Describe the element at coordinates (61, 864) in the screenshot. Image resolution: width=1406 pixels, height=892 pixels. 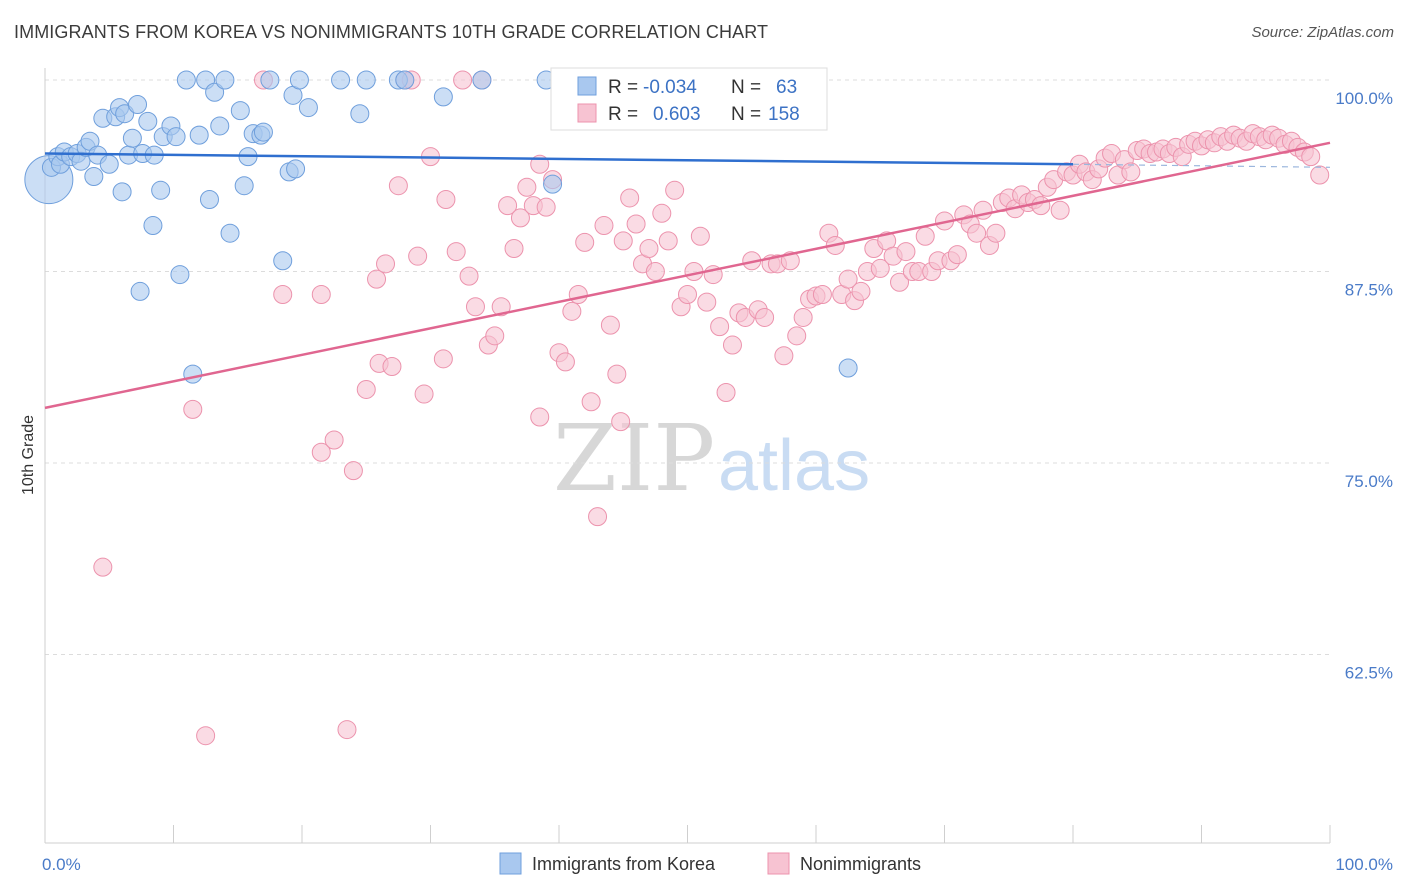
I see `x-tick-label-min: 0.0%` at that location.